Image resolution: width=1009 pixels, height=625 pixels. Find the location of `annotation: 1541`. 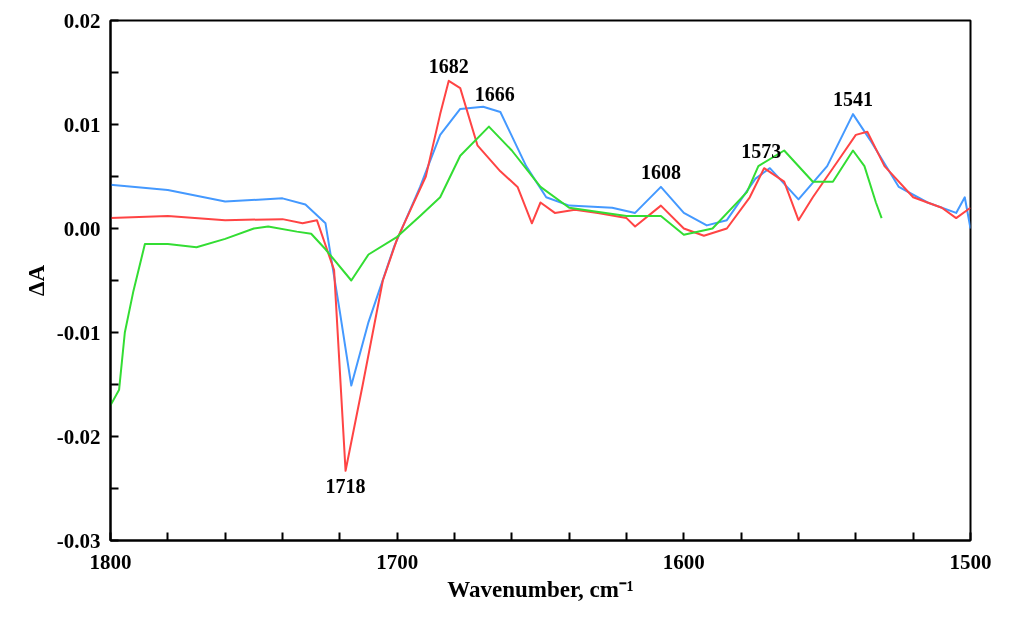

annotation: 1541 is located at coordinates (852, 99).